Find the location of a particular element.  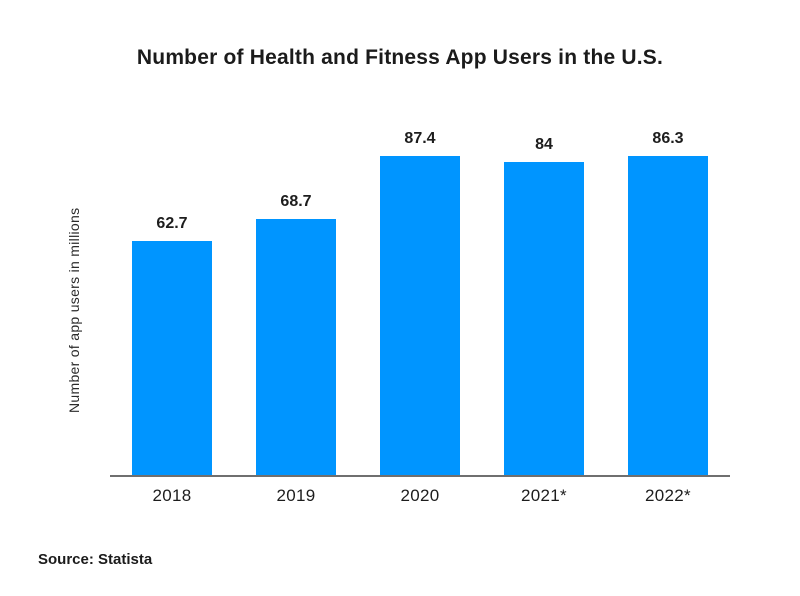

y-axis-label: Number of app users in millions is located at coordinates (74, 310).